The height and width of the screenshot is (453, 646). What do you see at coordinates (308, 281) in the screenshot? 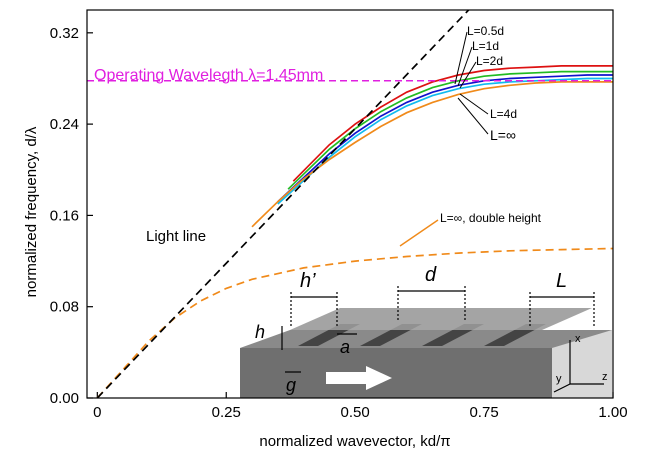
I see `inset-label-h-prime: h’` at bounding box center [308, 281].